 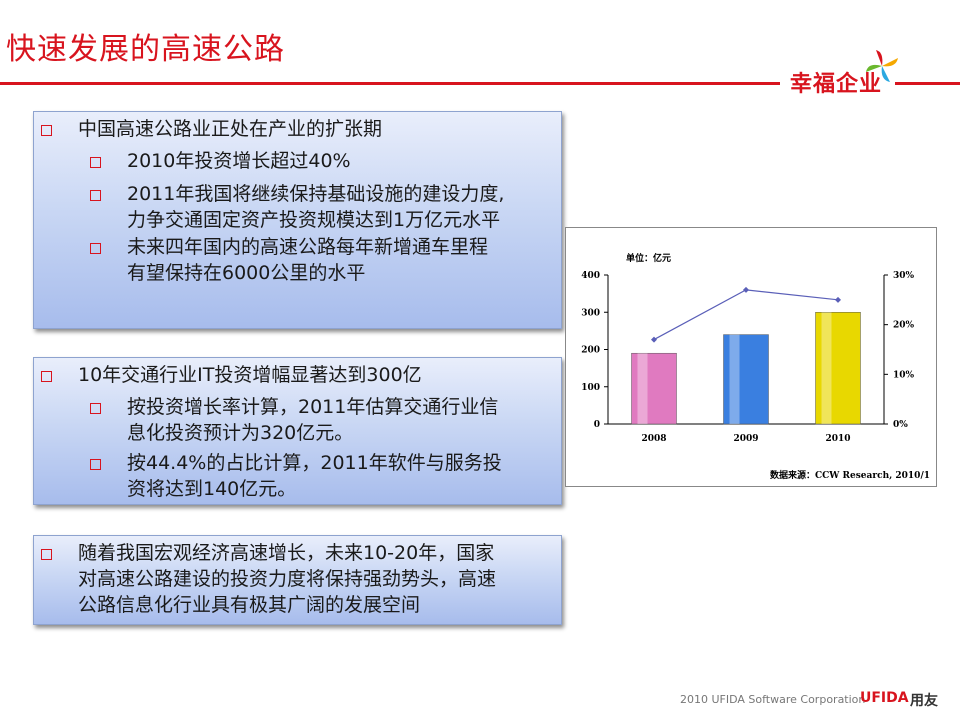 What do you see at coordinates (390, 83) in the screenshot?
I see `title-underline` at bounding box center [390, 83].